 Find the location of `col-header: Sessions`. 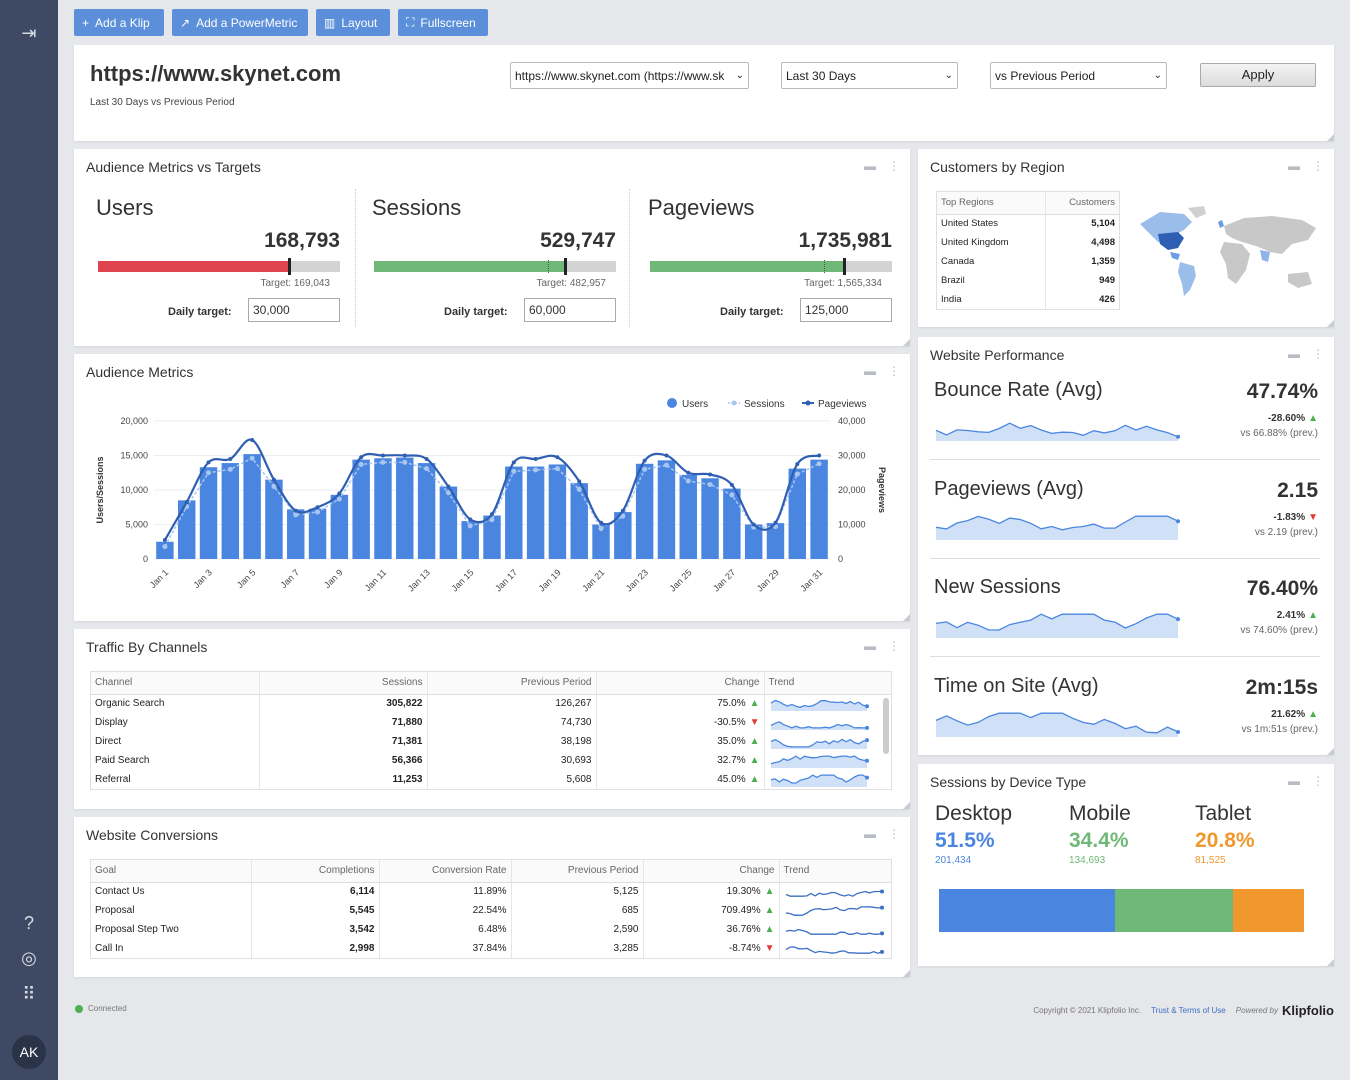

col-header: Sessions is located at coordinates (342, 683).